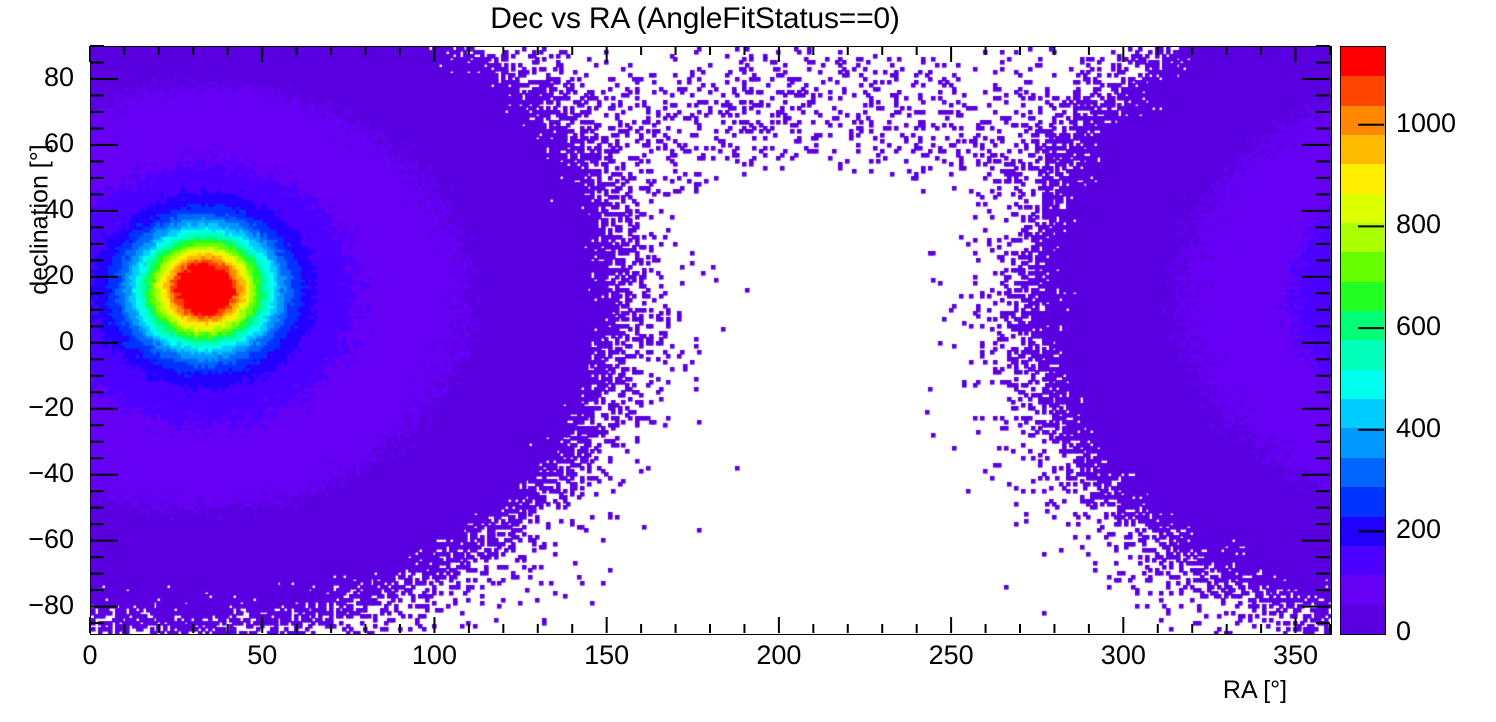 The height and width of the screenshot is (722, 1496). I want to click on y-tick-label-20: 20, so click(58, 274).